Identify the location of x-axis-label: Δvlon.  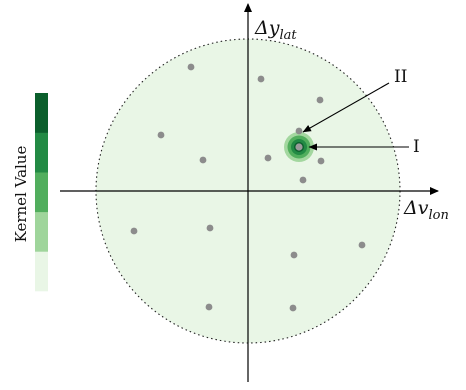
(426, 210).